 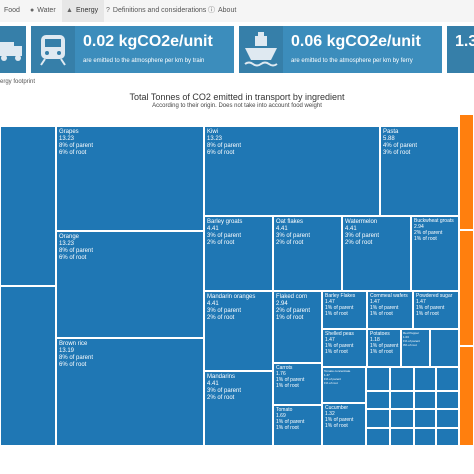 What do you see at coordinates (411, 333) in the screenshot?
I see `cell-label: Red Pepper` at bounding box center [411, 333].